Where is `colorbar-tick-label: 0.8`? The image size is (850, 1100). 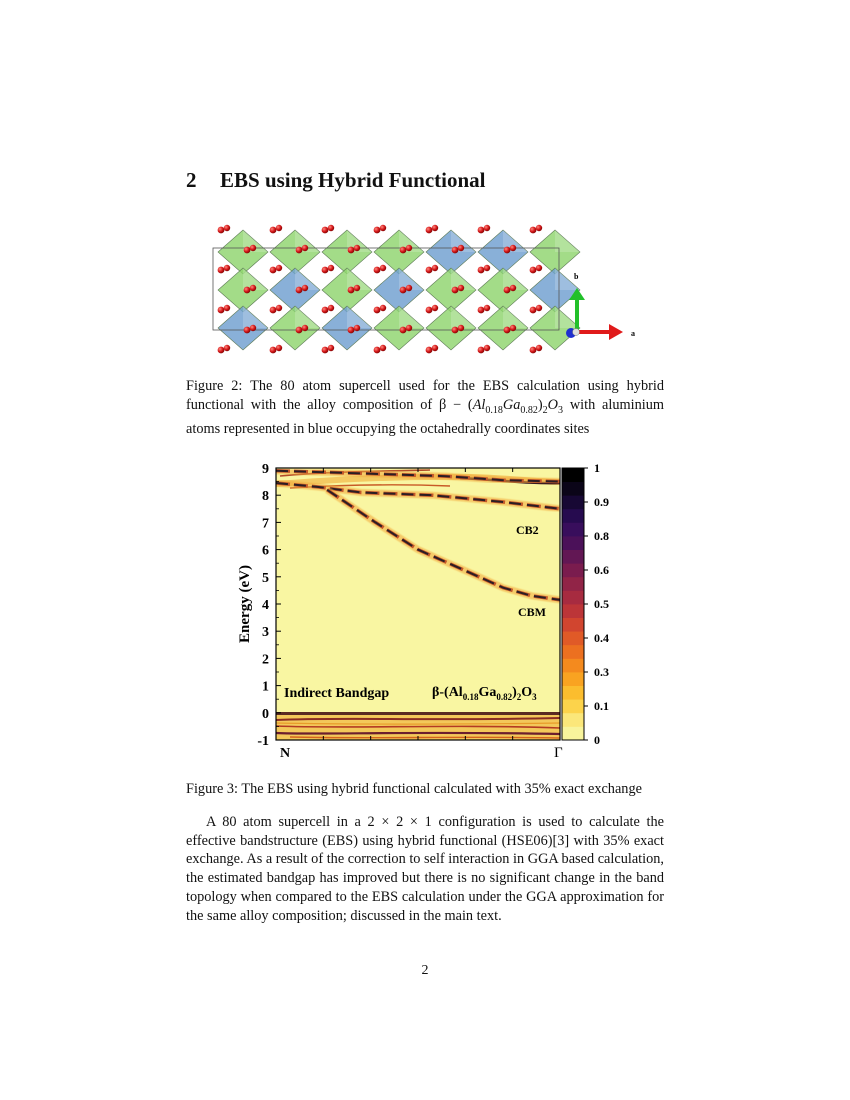 colorbar-tick-label: 0.8 is located at coordinates (601, 536).